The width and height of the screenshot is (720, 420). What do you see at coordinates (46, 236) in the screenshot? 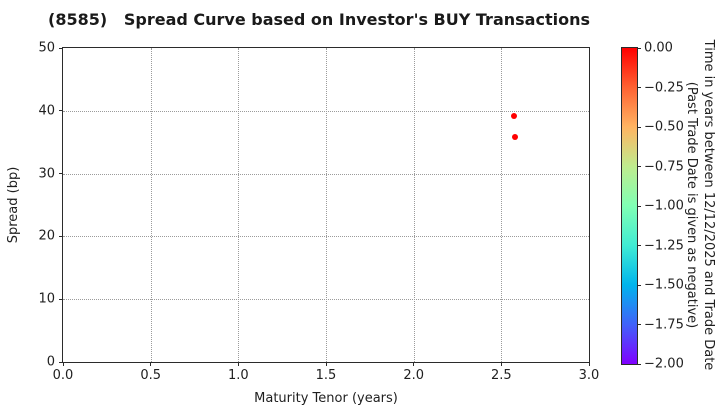
I see `y-tick-label: 20` at bounding box center [46, 236].